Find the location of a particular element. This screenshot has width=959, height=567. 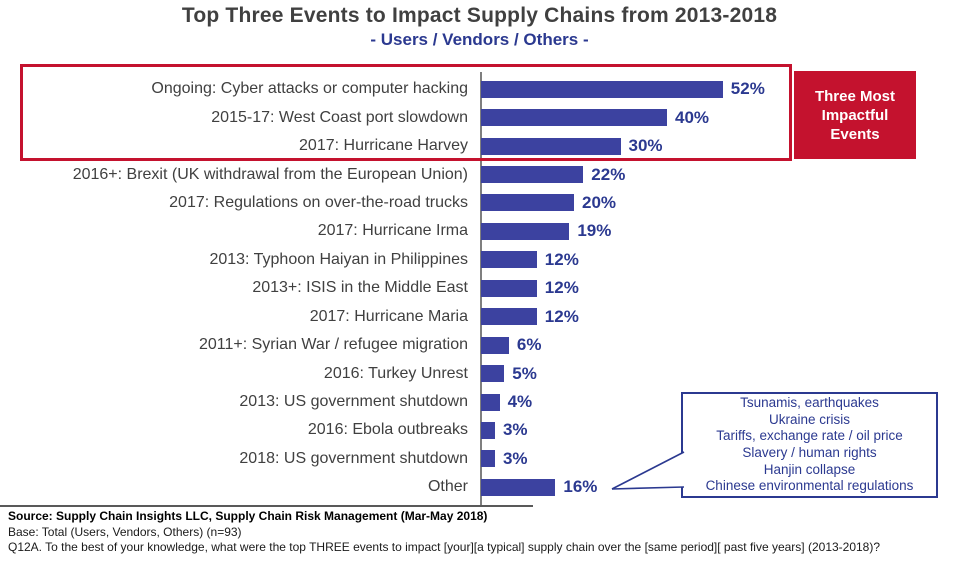

bar-zone: 4% is located at coordinates (506, 402).